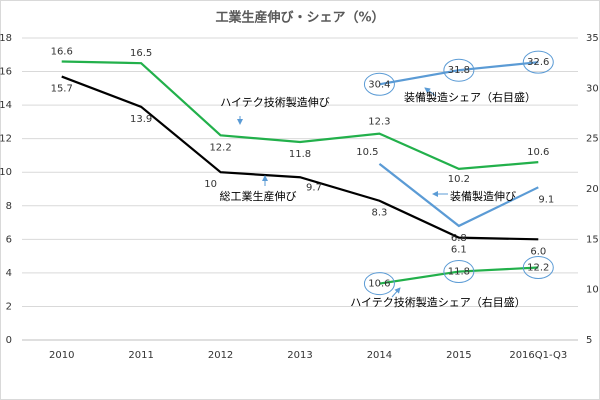  I want to click on data-label: 6.1, so click(459, 250).